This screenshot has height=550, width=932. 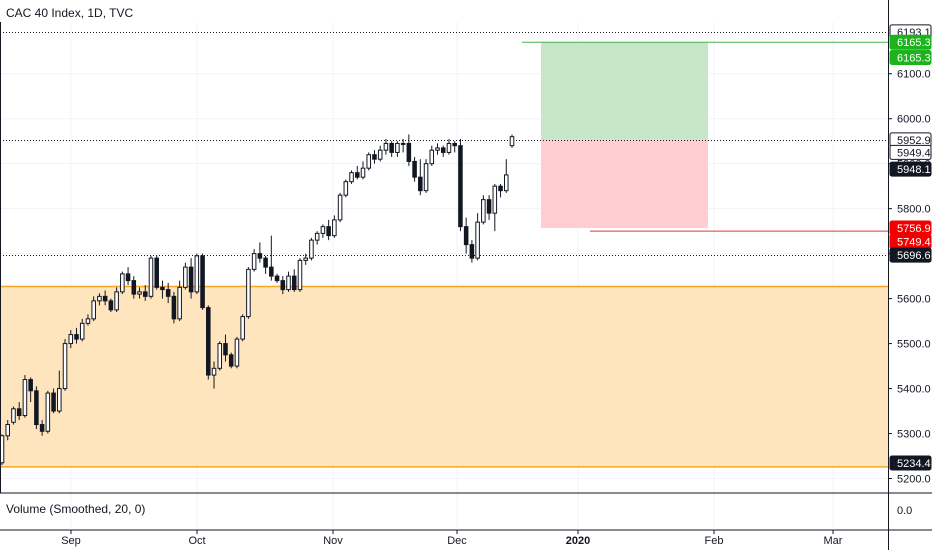 I want to click on volume-tick-label: 0.0, so click(x=904, y=511).